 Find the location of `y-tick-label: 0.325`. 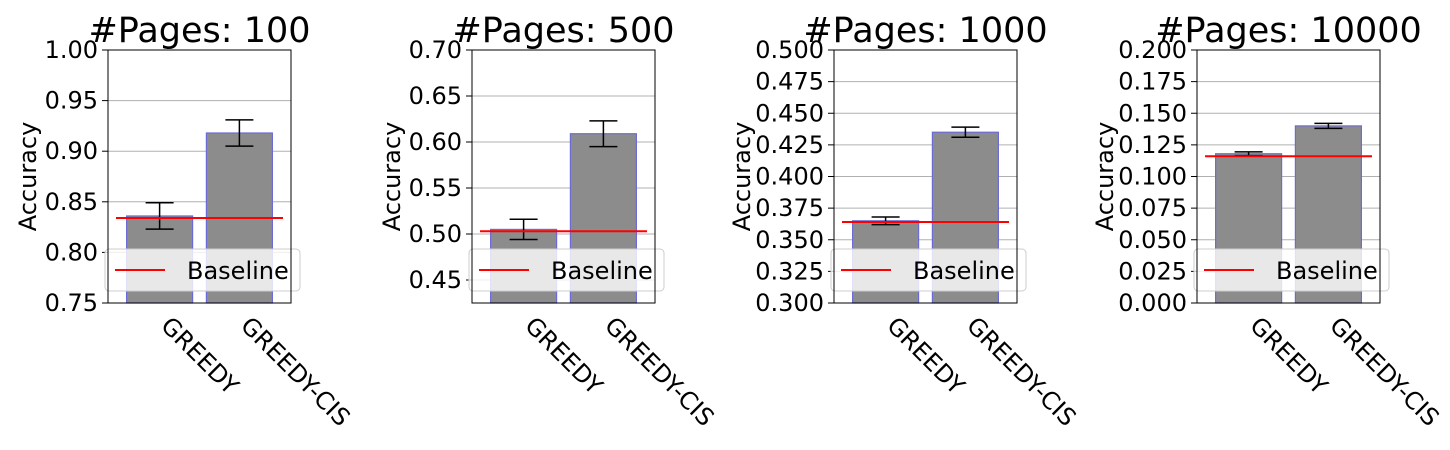

y-tick-label: 0.325 is located at coordinates (789, 271).